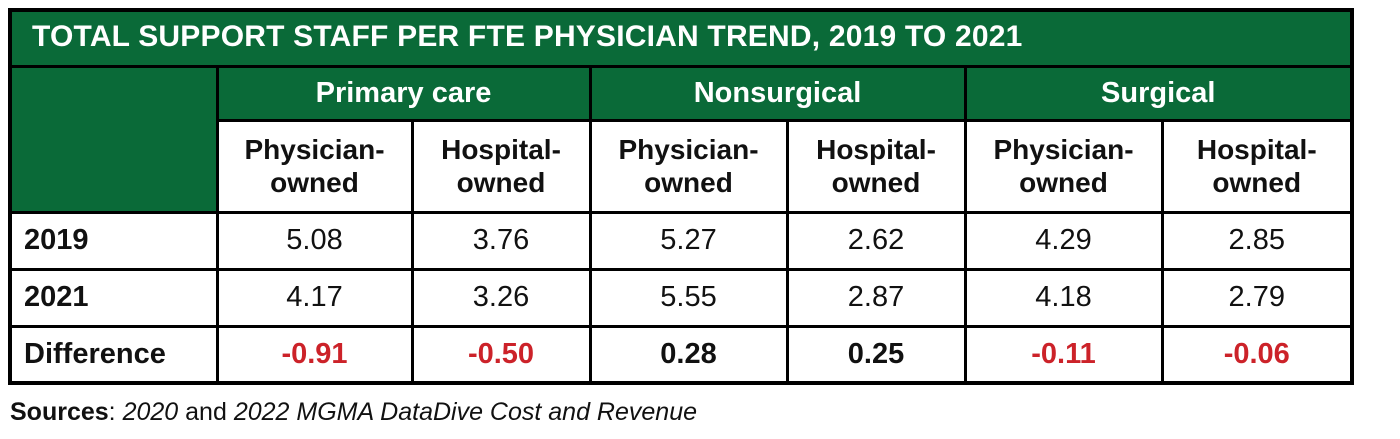  I want to click on sources-connector: and, so click(206, 412).